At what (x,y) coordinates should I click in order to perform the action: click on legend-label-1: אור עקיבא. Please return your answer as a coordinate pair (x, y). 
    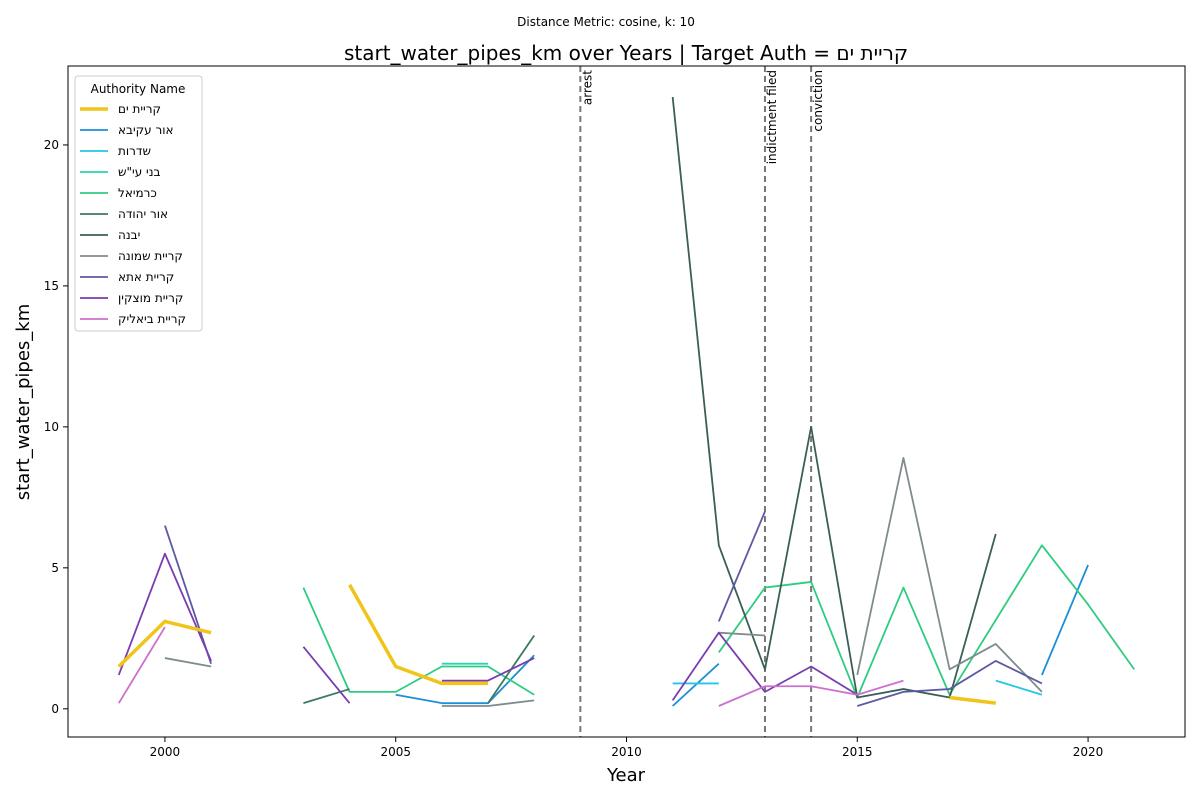
    Looking at the image, I should click on (146, 130).